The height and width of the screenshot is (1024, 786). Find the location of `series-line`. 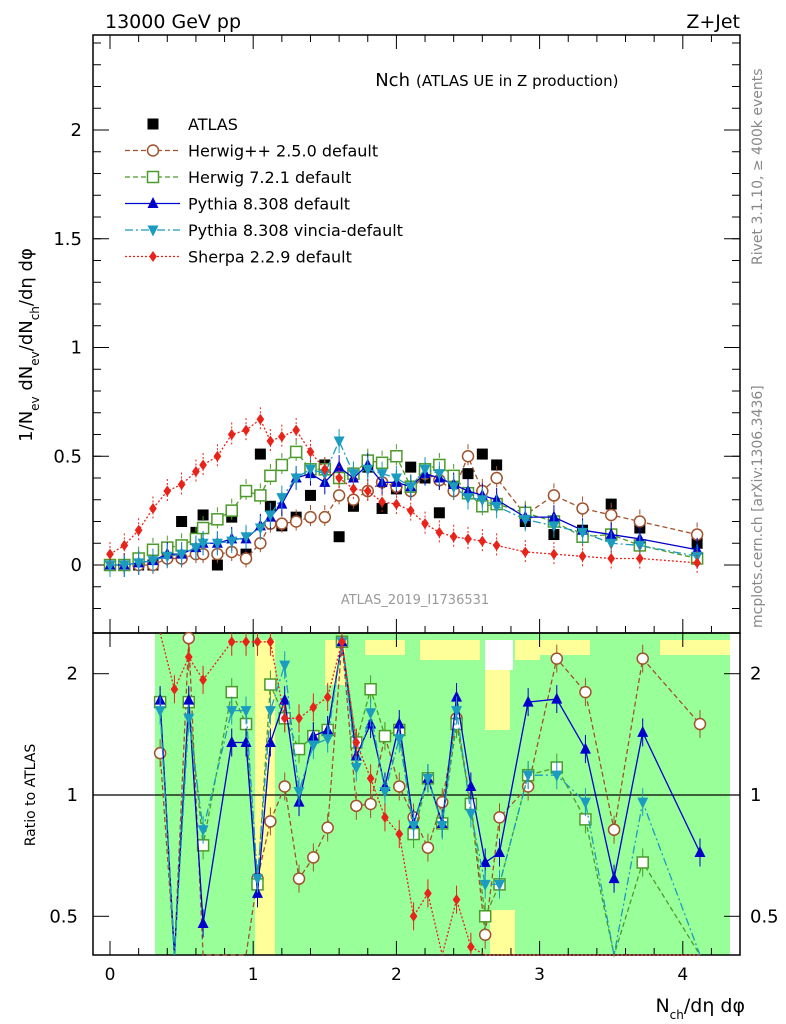

series-line is located at coordinates (404, 502).